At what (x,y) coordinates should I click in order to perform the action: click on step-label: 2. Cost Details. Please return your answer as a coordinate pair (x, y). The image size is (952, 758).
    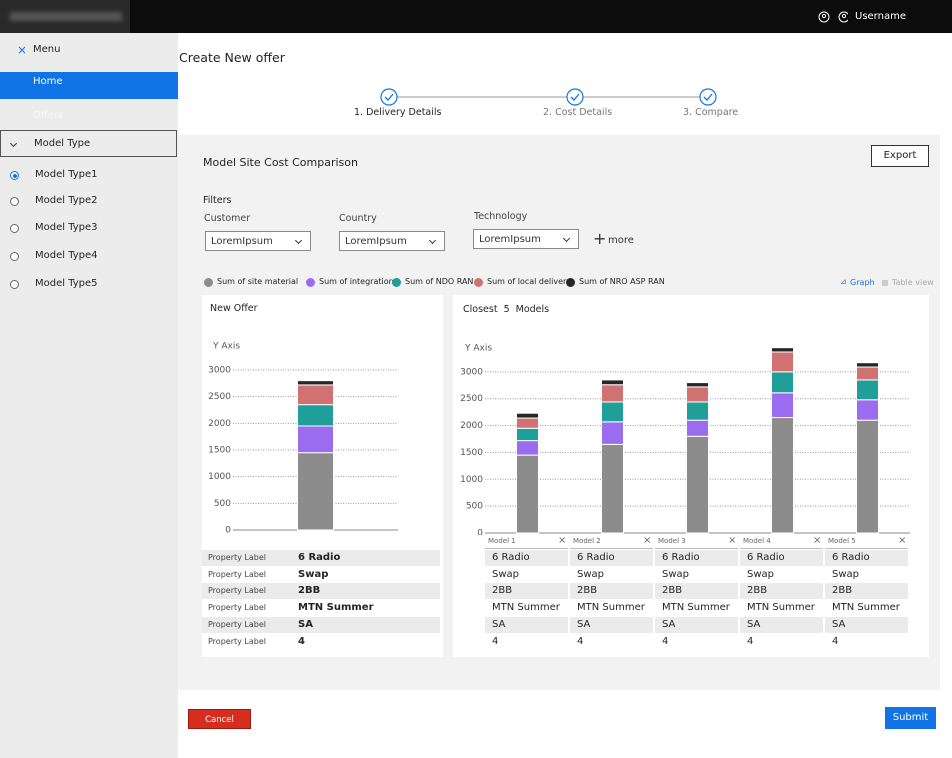
    Looking at the image, I should click on (578, 112).